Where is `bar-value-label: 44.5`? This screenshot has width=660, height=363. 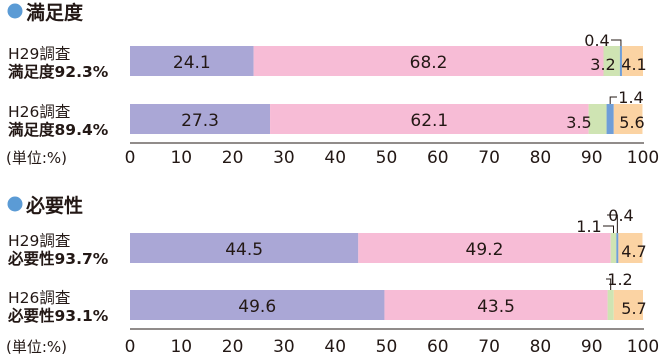 bar-value-label: 44.5 is located at coordinates (244, 250).